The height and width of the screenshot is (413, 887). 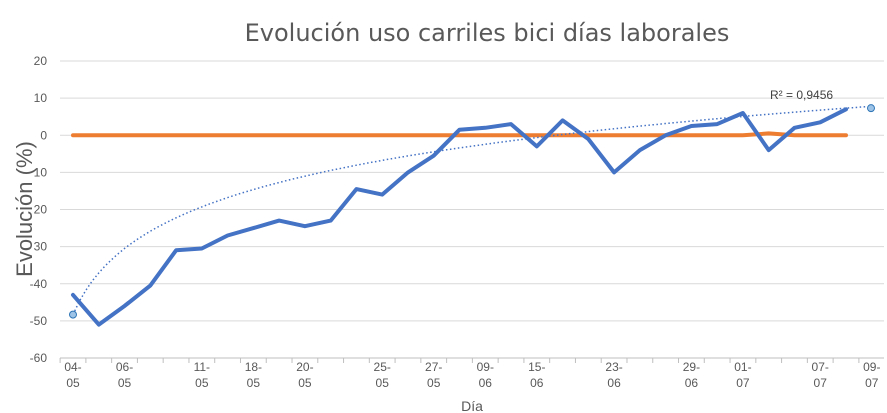 What do you see at coordinates (39, 284) in the screenshot?
I see `y-tick-label: -40` at bounding box center [39, 284].